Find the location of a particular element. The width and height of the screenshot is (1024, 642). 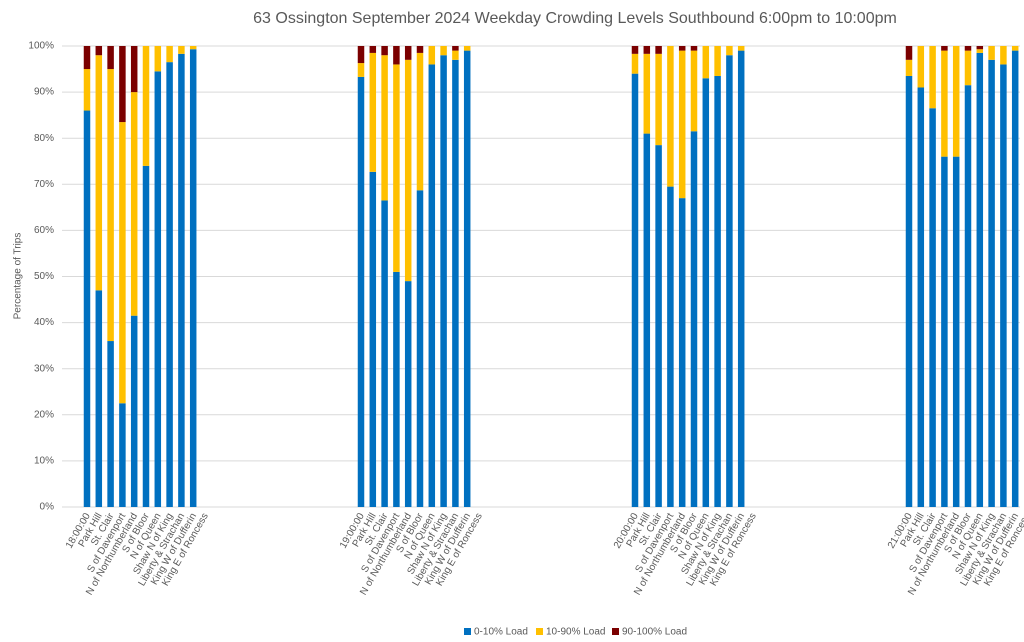

y-tick-label: 50% is located at coordinates (44, 276).